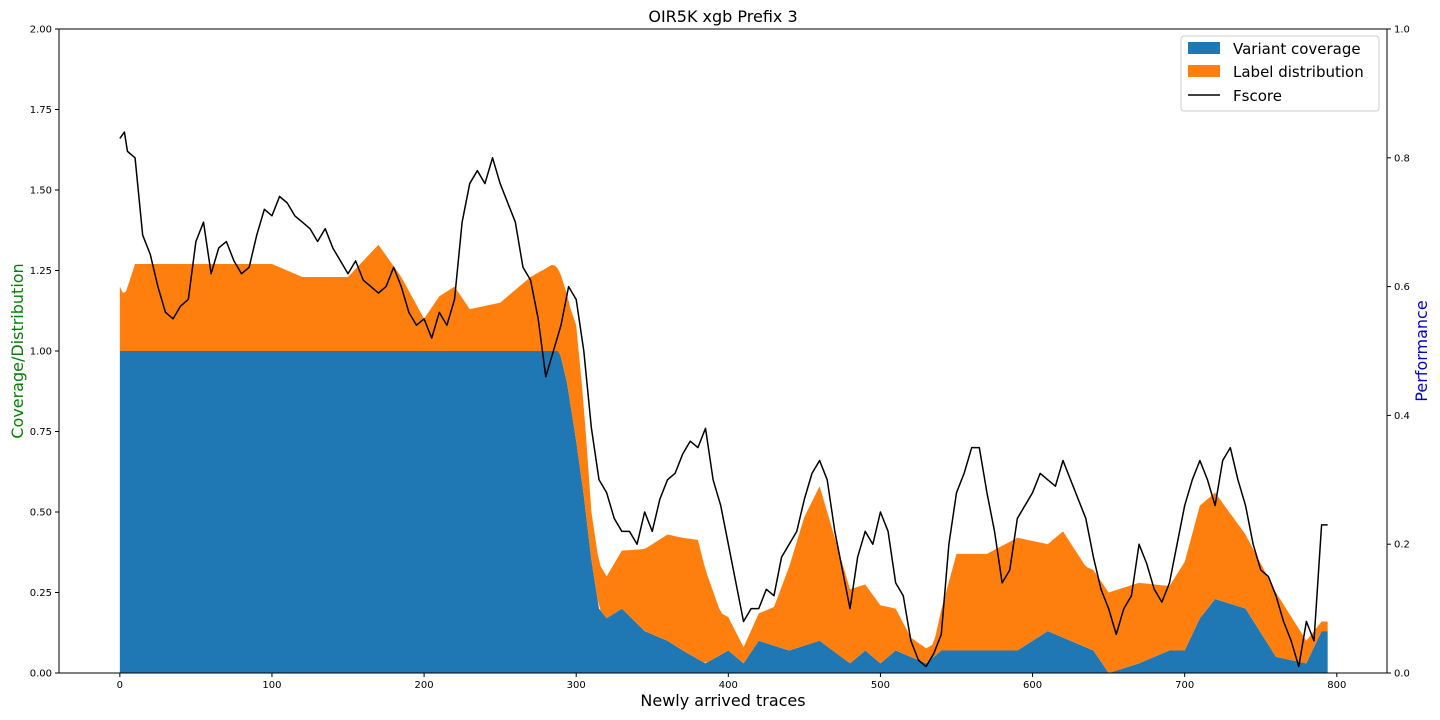 The height and width of the screenshot is (720, 1440). I want to click on x-tick-label: 600, so click(1032, 685).